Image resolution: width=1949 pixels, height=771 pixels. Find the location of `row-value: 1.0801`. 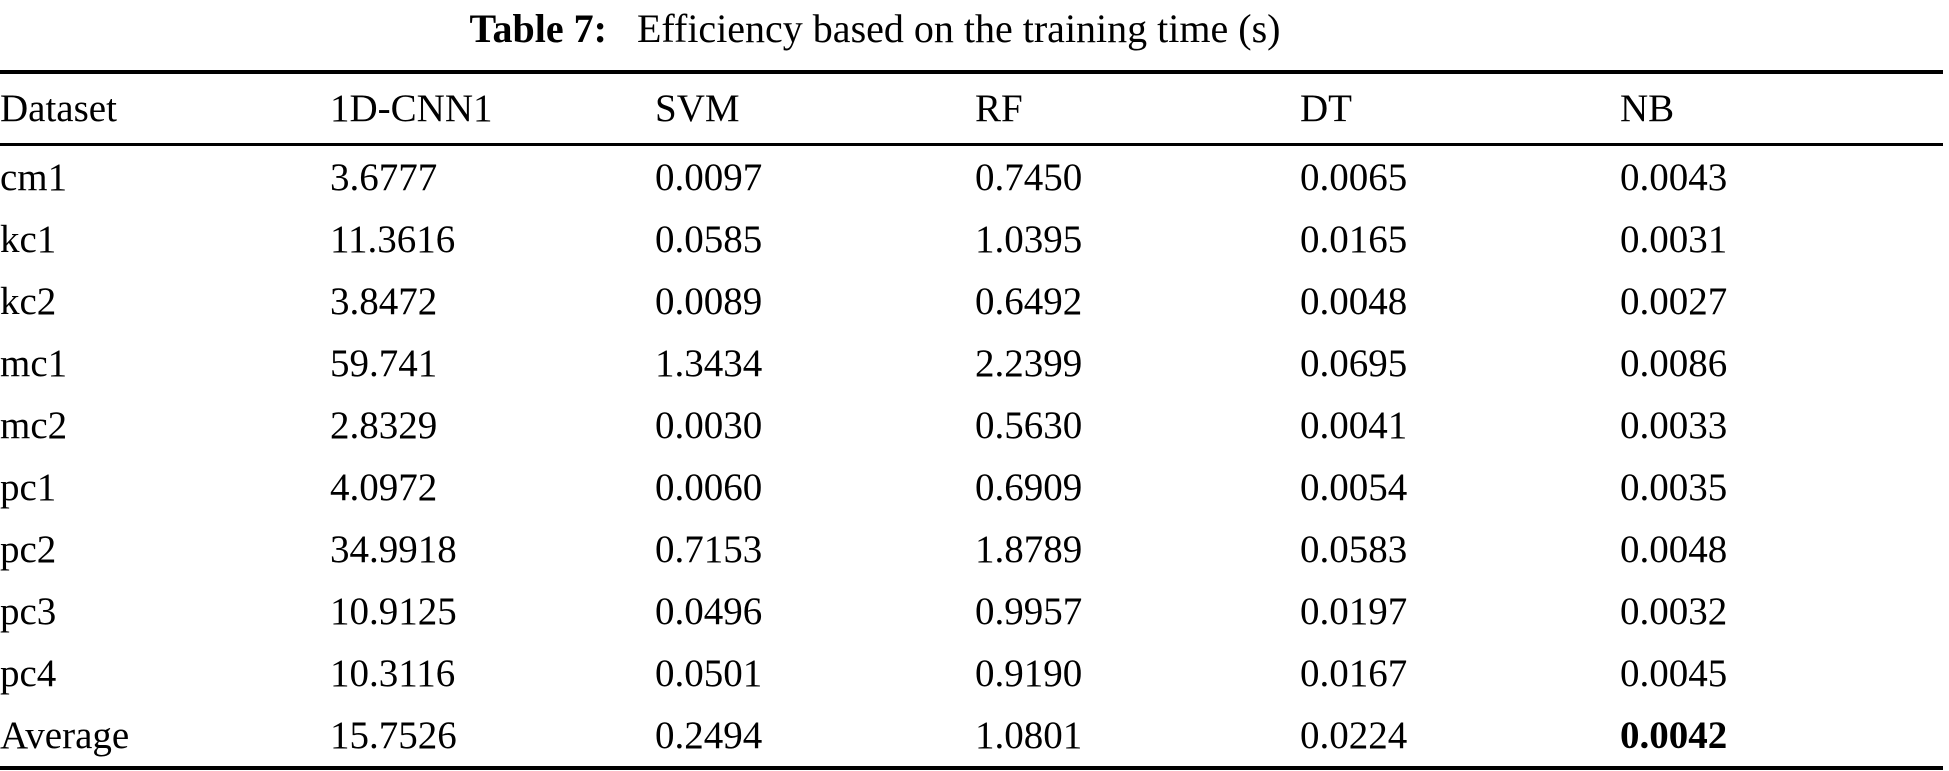

row-value: 1.0801 is located at coordinates (1029, 735).